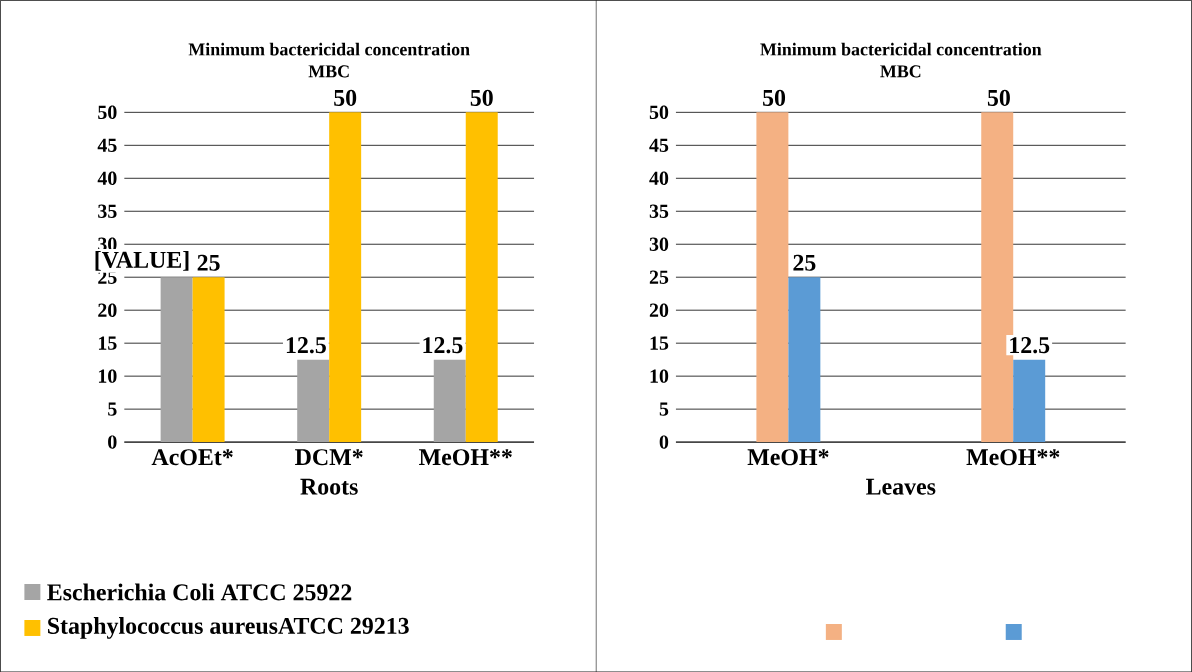 This screenshot has width=1192, height=672. I want to click on x-axis-title: Roots, so click(329, 486).